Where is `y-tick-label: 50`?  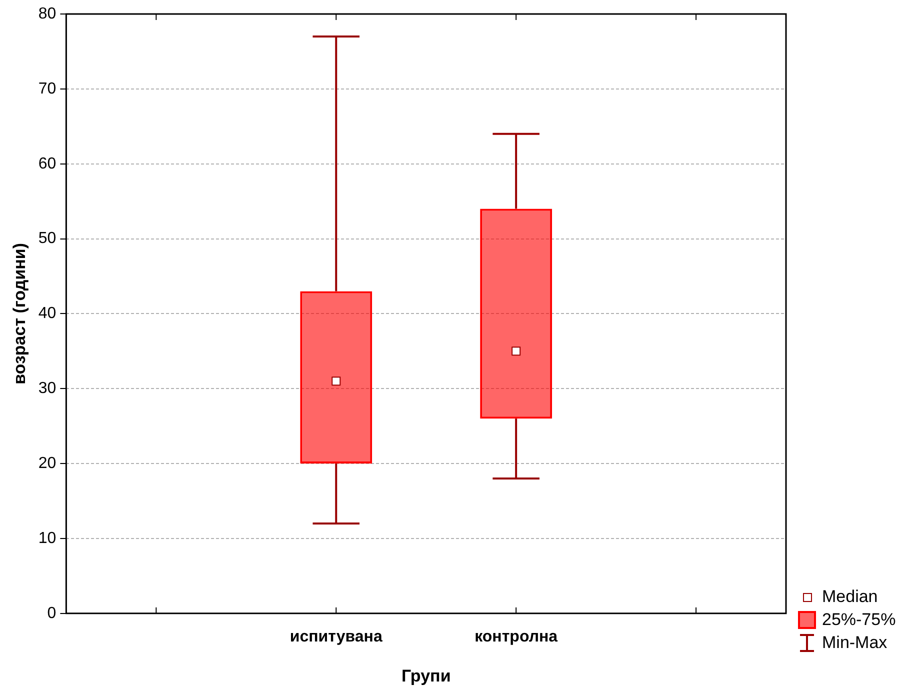
y-tick-label: 50 is located at coordinates (47, 239).